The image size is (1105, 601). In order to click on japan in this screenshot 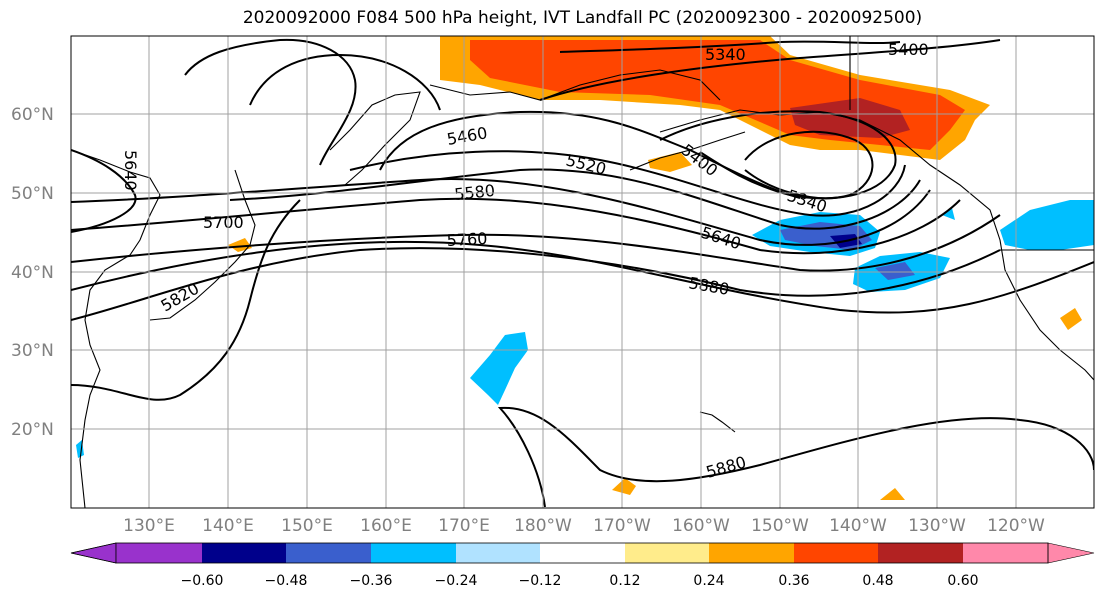, I will do `click(202, 245)`.